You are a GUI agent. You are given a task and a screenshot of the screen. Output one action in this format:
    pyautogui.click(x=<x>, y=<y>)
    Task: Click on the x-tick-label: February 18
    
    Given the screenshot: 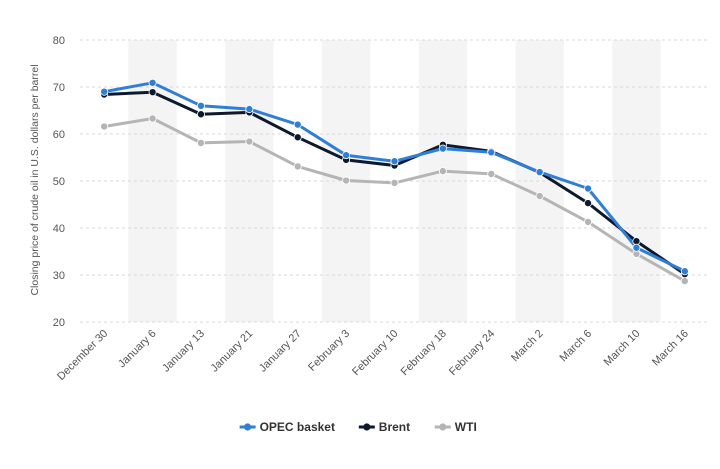 What is the action you would take?
    pyautogui.click(x=424, y=353)
    